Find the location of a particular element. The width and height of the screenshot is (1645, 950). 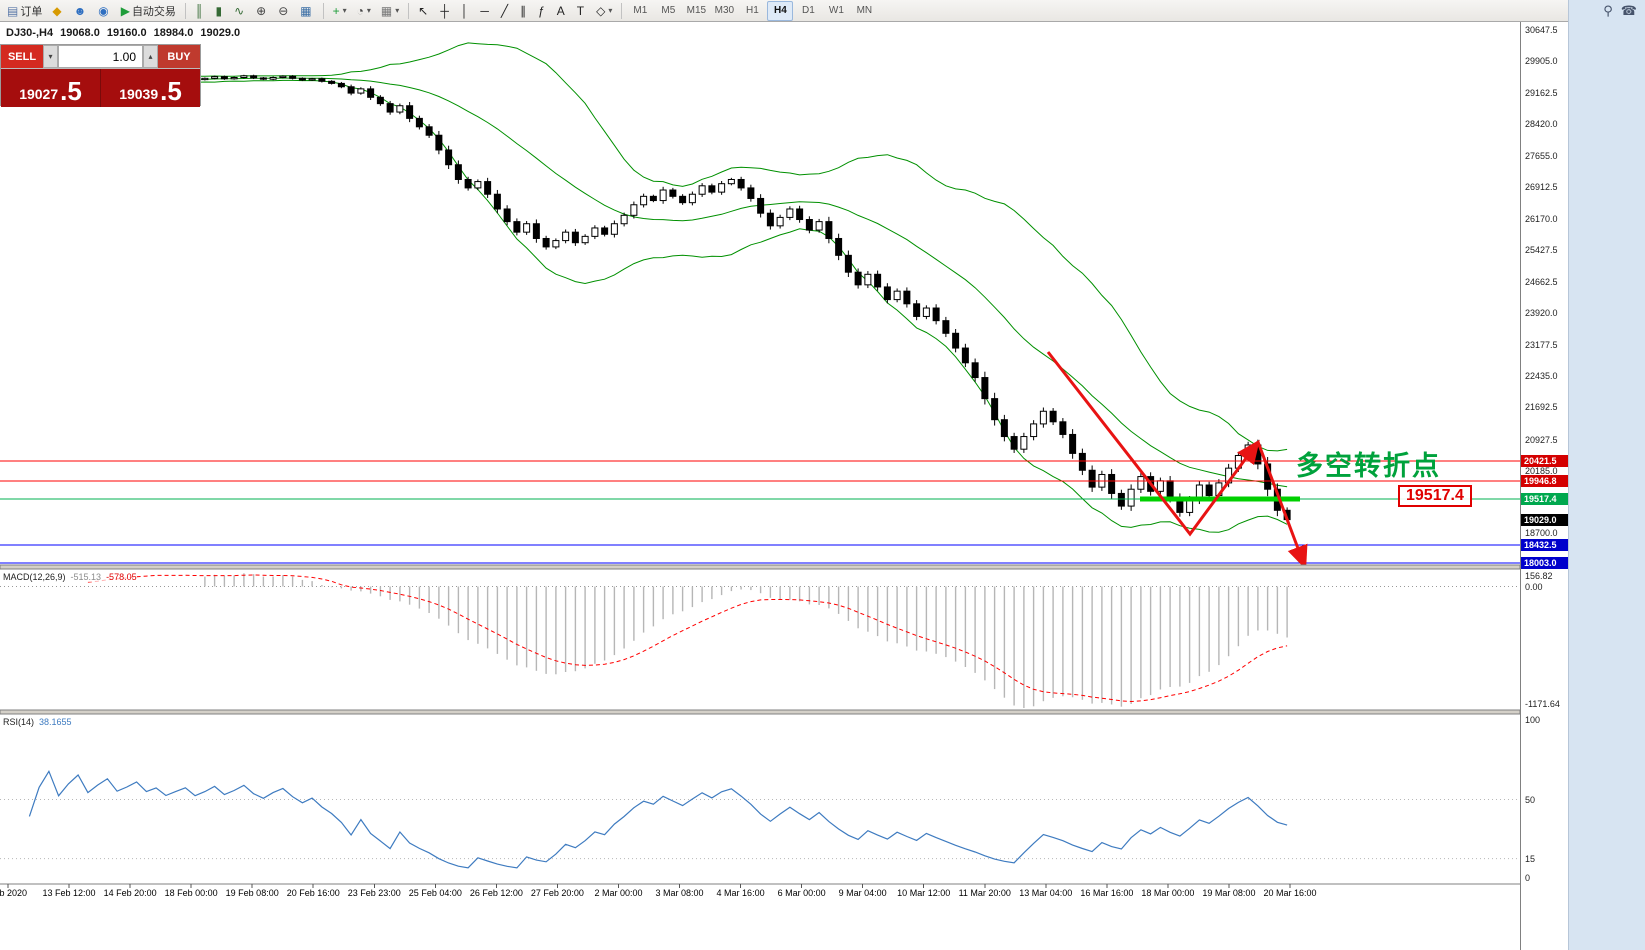

add-indicator-button: + ▾ is located at coordinates (340, 11).